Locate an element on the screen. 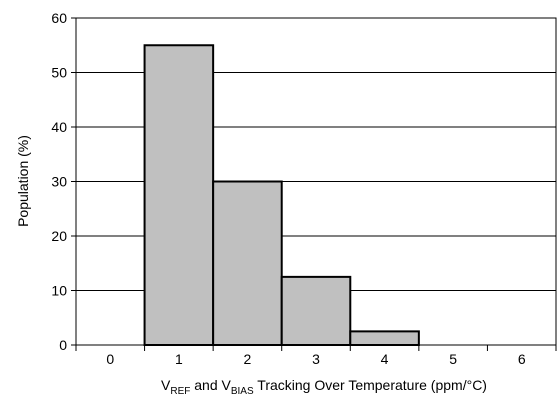  y-tick-label: 20 is located at coordinates (59, 236).